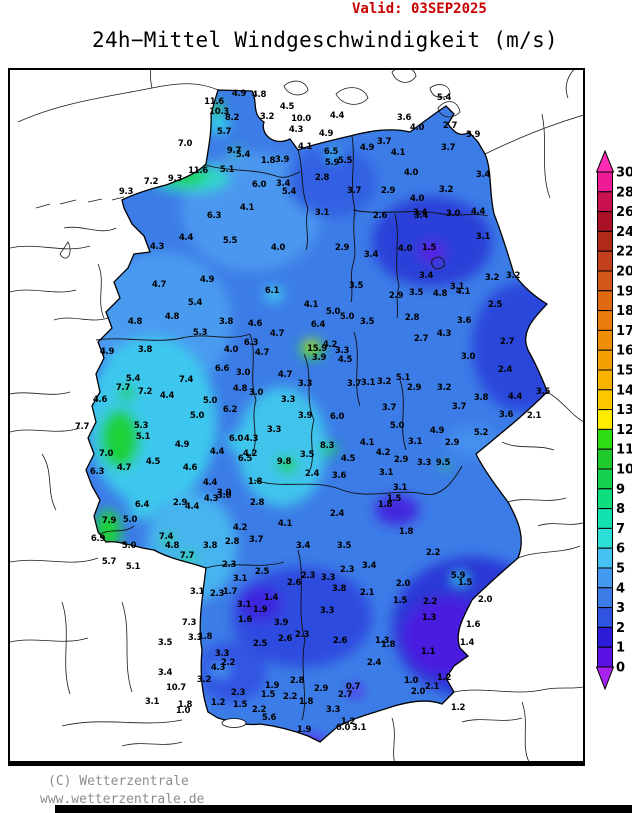 The height and width of the screenshot is (813, 632). I want to click on colorbar-tick-label: 2, so click(620, 628).